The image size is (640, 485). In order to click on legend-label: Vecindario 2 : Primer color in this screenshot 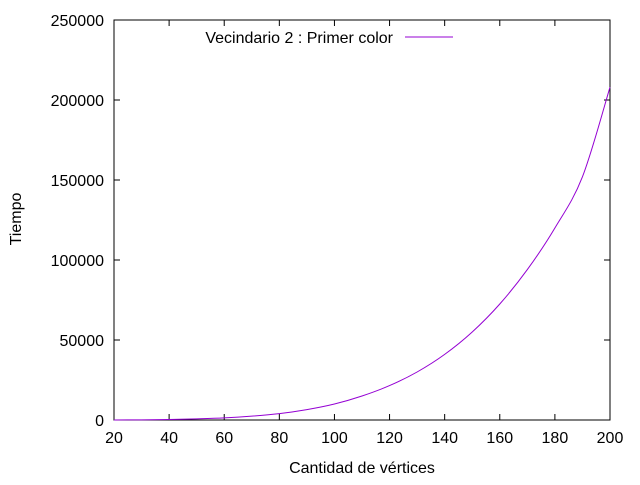, I will do `click(299, 38)`.